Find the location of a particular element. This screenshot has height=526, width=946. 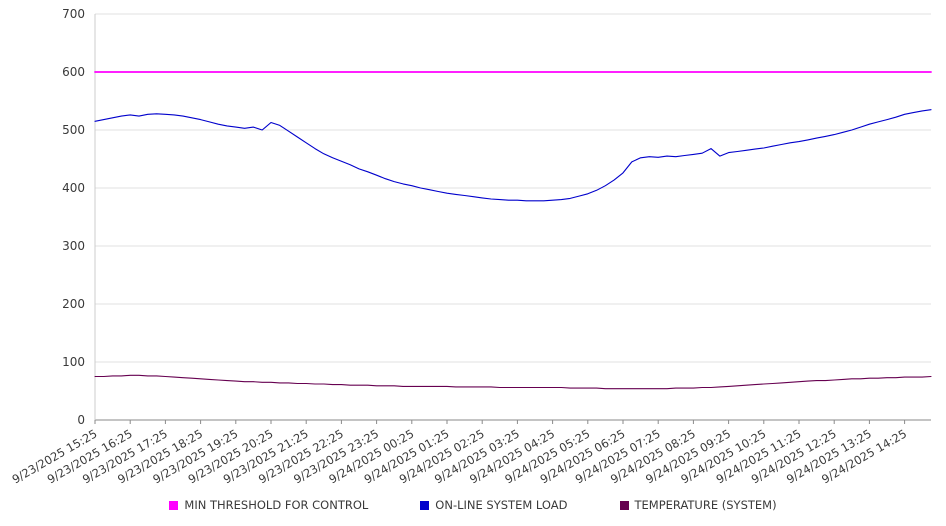

legend-label: MIN THRESHOLD FOR CONTROL is located at coordinates (276, 505).